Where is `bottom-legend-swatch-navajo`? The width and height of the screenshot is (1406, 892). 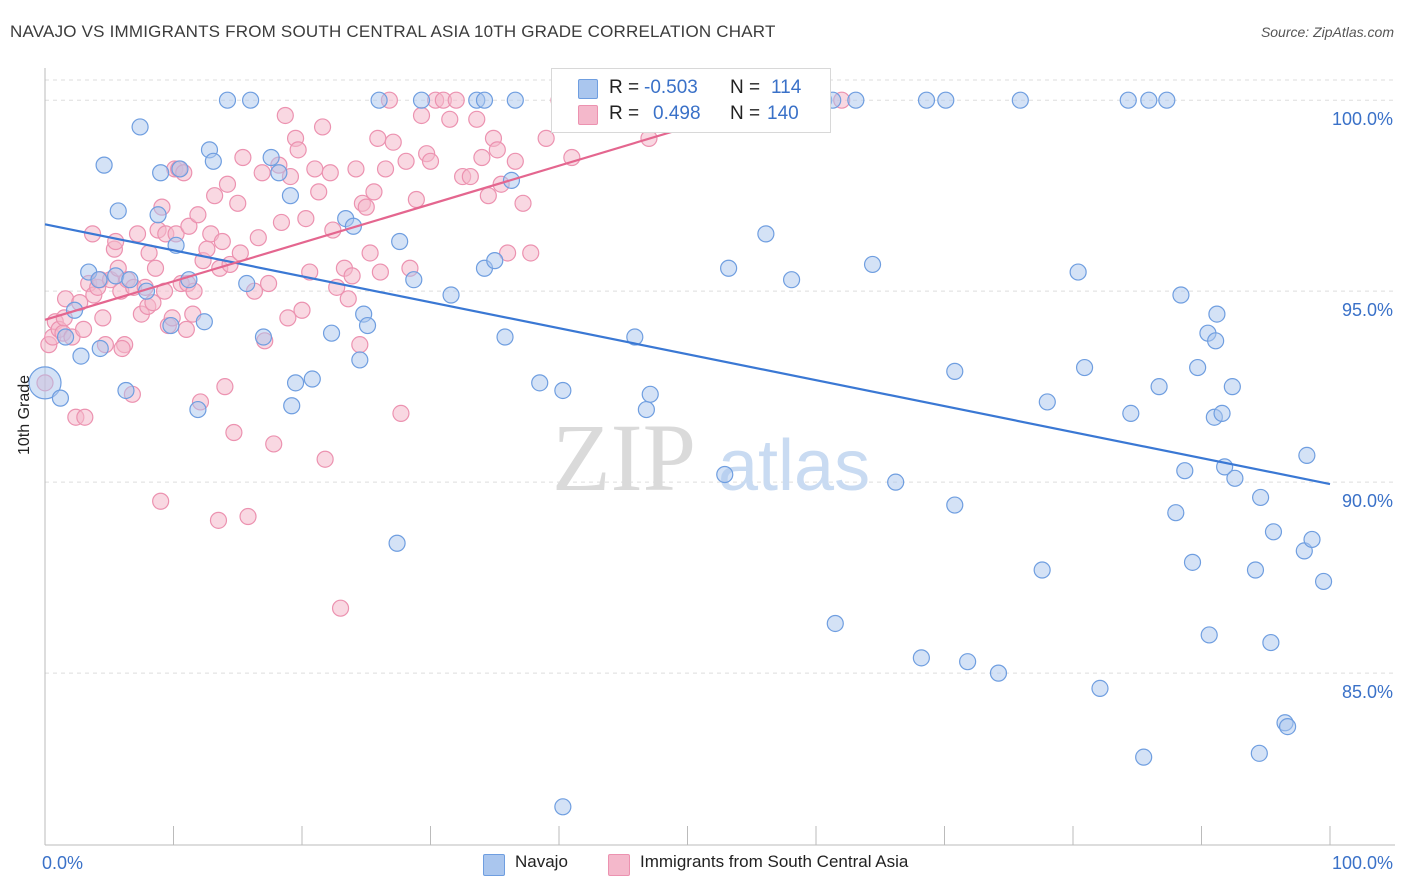 bottom-legend-swatch-navajo is located at coordinates (494, 865).